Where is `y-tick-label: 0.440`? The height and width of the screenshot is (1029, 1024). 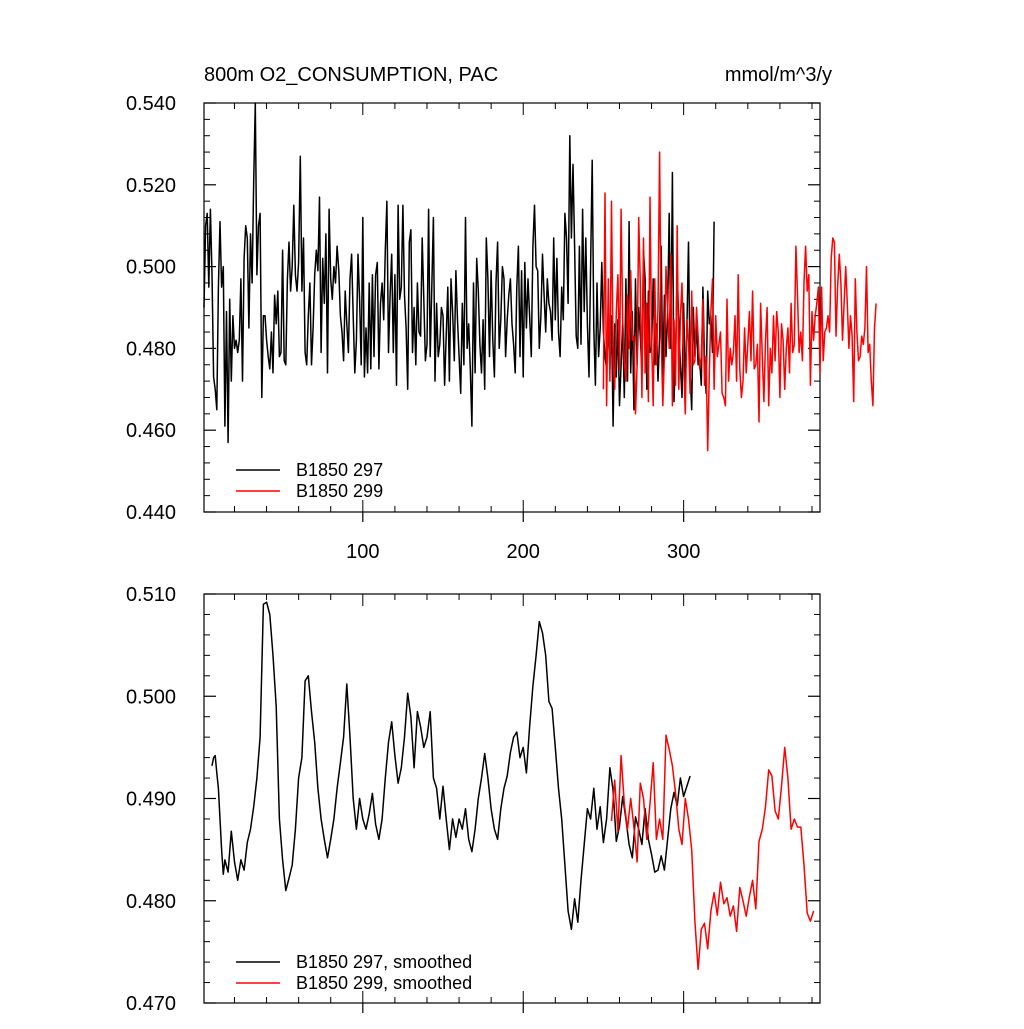 y-tick-label: 0.440 is located at coordinates (151, 513).